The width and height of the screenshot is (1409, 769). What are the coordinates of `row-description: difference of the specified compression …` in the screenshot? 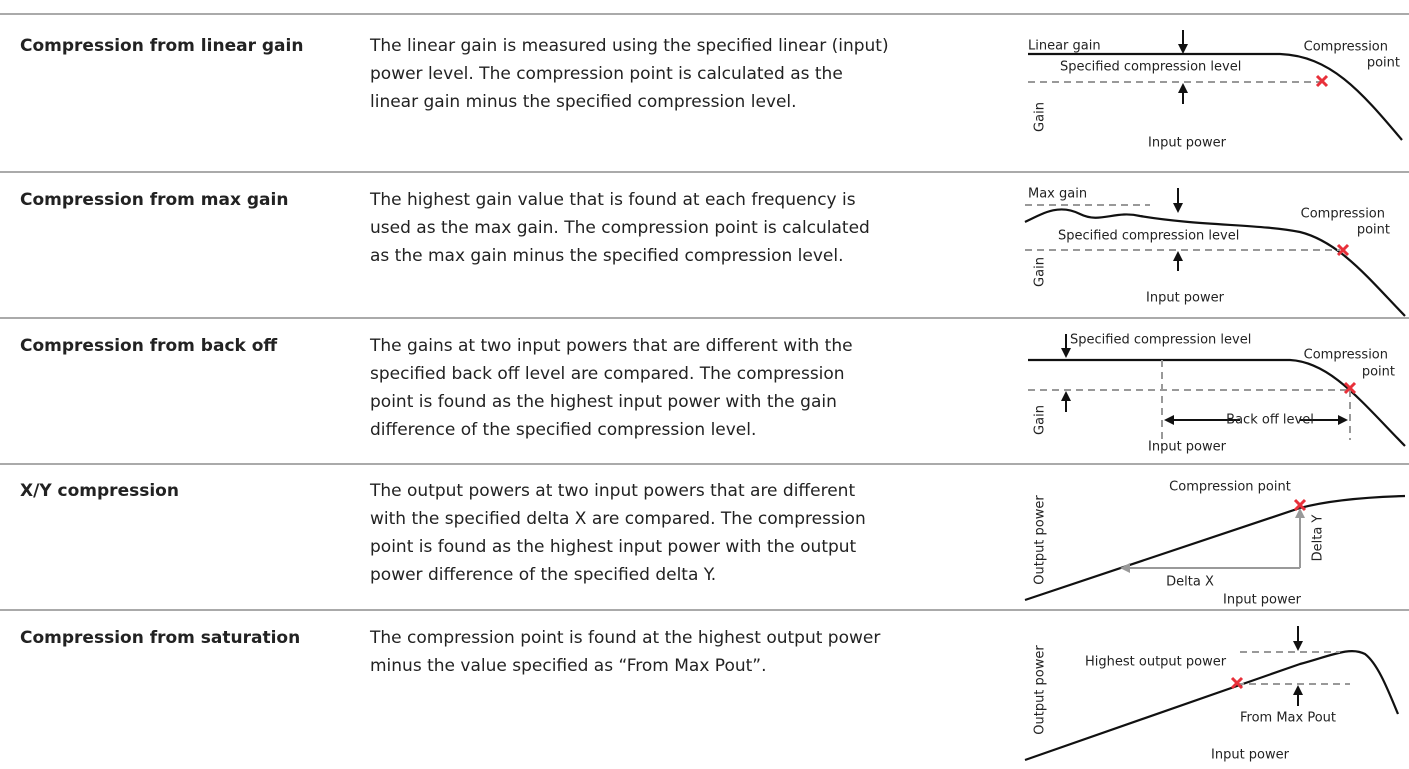 It's located at (563, 430).